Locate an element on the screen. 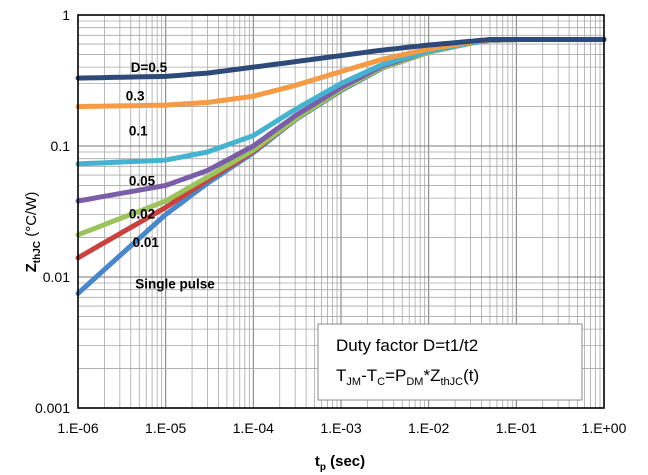 Image resolution: width=648 pixels, height=475 pixels. annotation-box: Duty factor D=t1/t2 TJM-TC=PDM*ZthJC(t) is located at coordinates (450, 362).